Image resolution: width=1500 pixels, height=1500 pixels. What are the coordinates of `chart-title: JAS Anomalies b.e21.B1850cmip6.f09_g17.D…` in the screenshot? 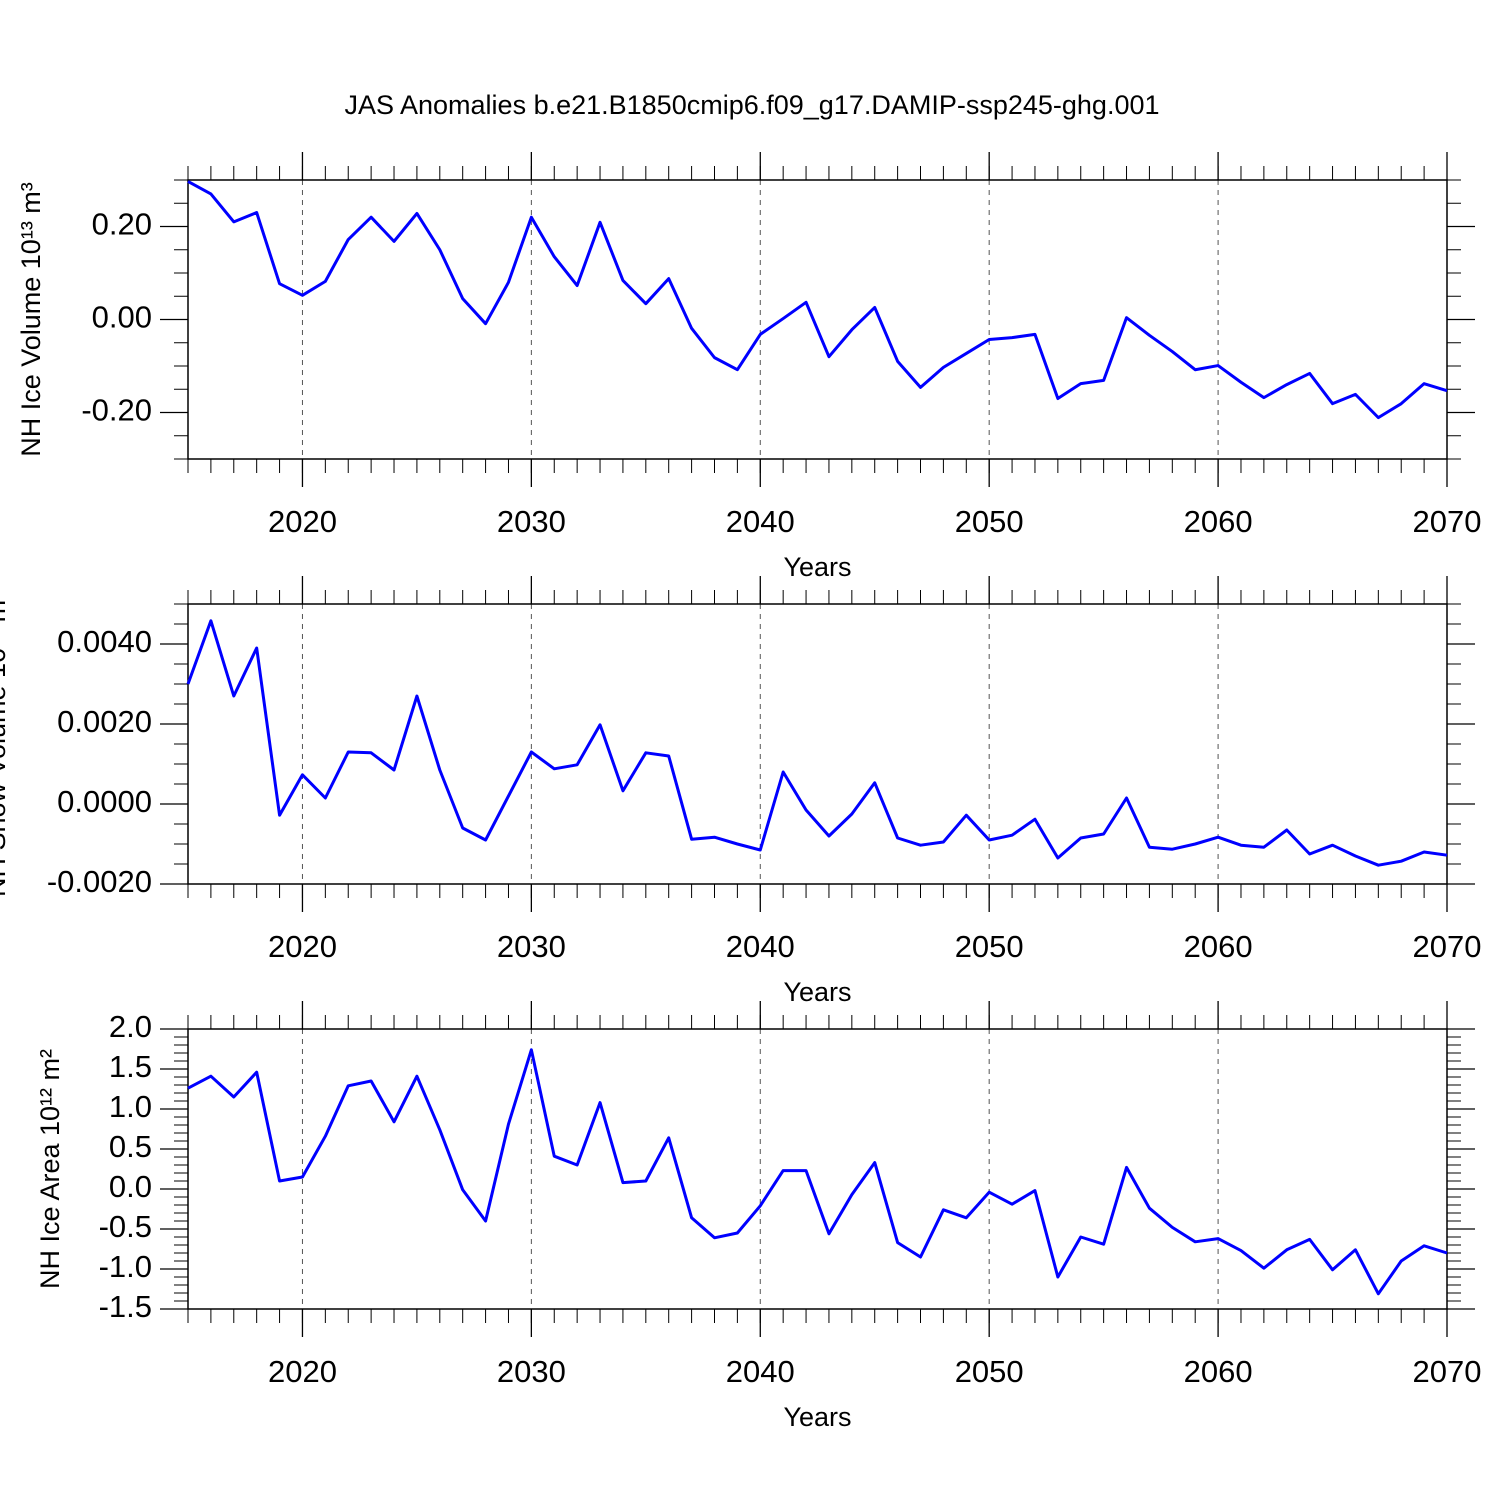 It's located at (751, 105).